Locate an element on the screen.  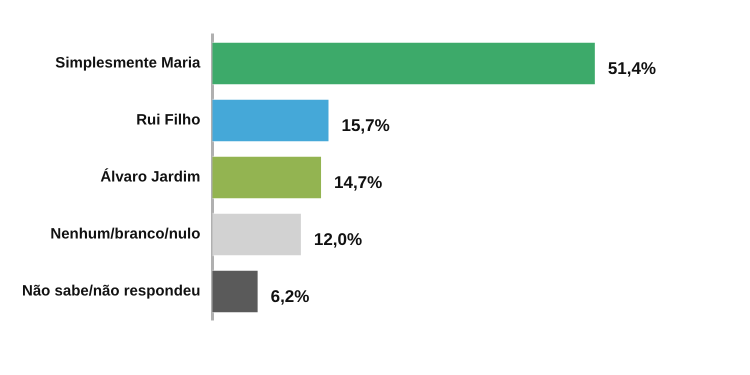
y-tick-label: Álvaro Jardim is located at coordinates (150, 177).